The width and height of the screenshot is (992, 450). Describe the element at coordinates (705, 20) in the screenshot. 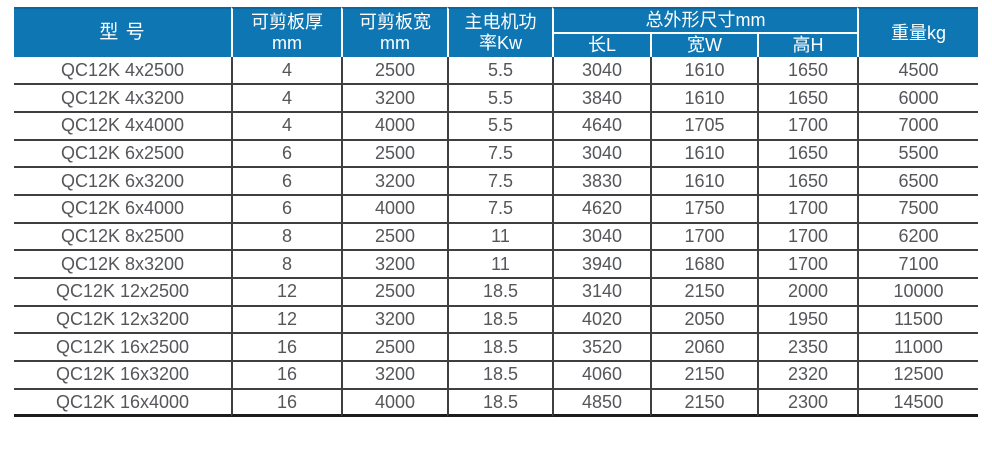

I see `column-header-overall-dimensions: 总外形尺寸mm` at that location.